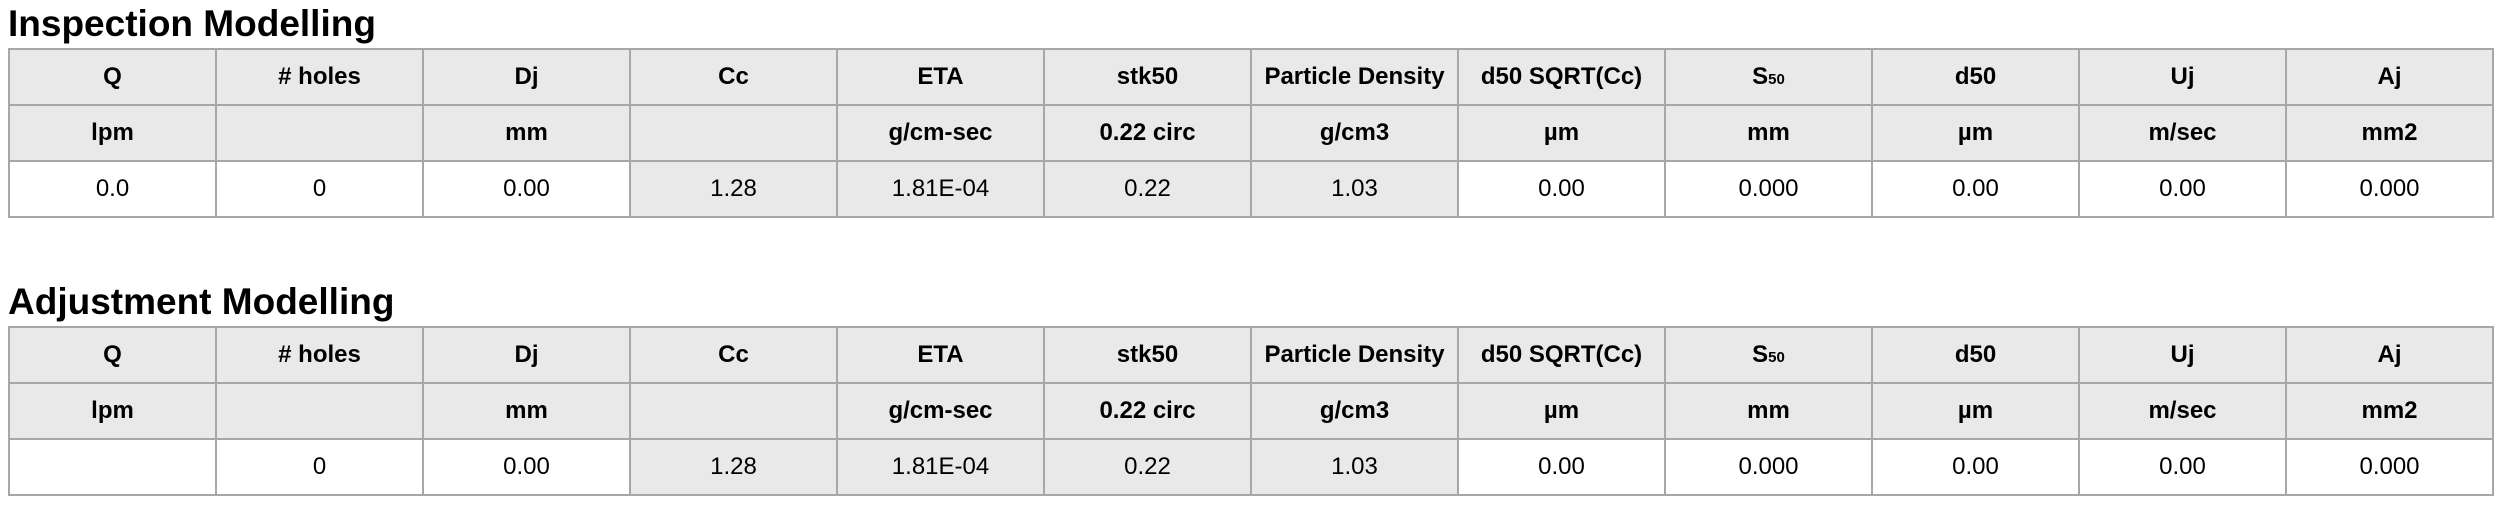  Describe the element at coordinates (192, 23) in the screenshot. I see `inspection-modelling-title: Inspection Modelling` at that location.